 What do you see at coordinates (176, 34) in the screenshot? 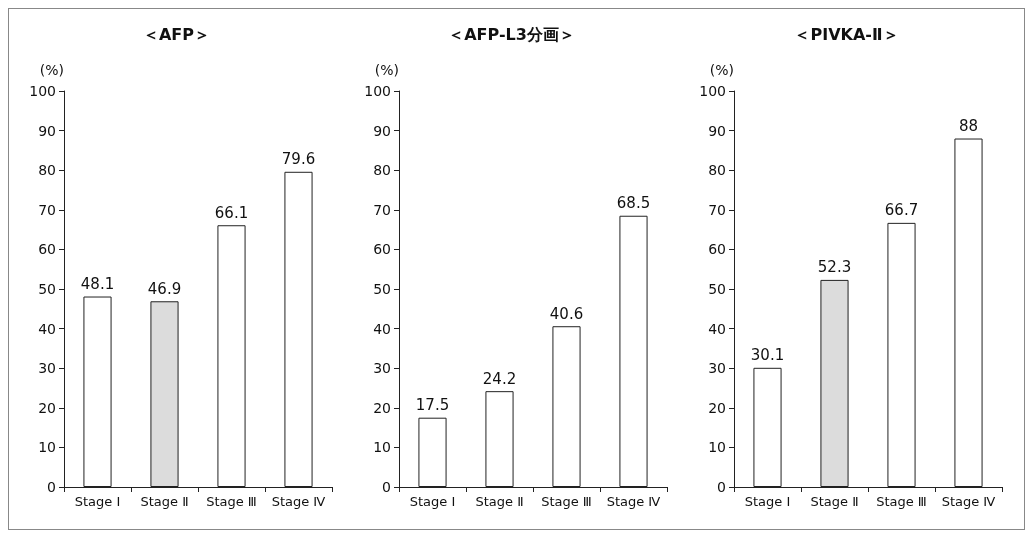
I see `chart-title: ＜AFP＞` at bounding box center [176, 34].